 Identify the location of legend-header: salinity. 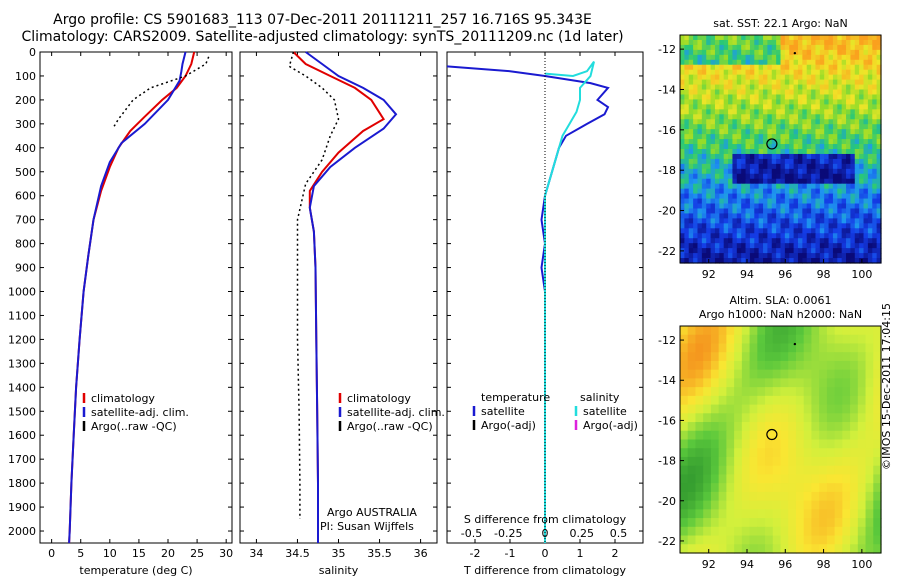
(600, 397).